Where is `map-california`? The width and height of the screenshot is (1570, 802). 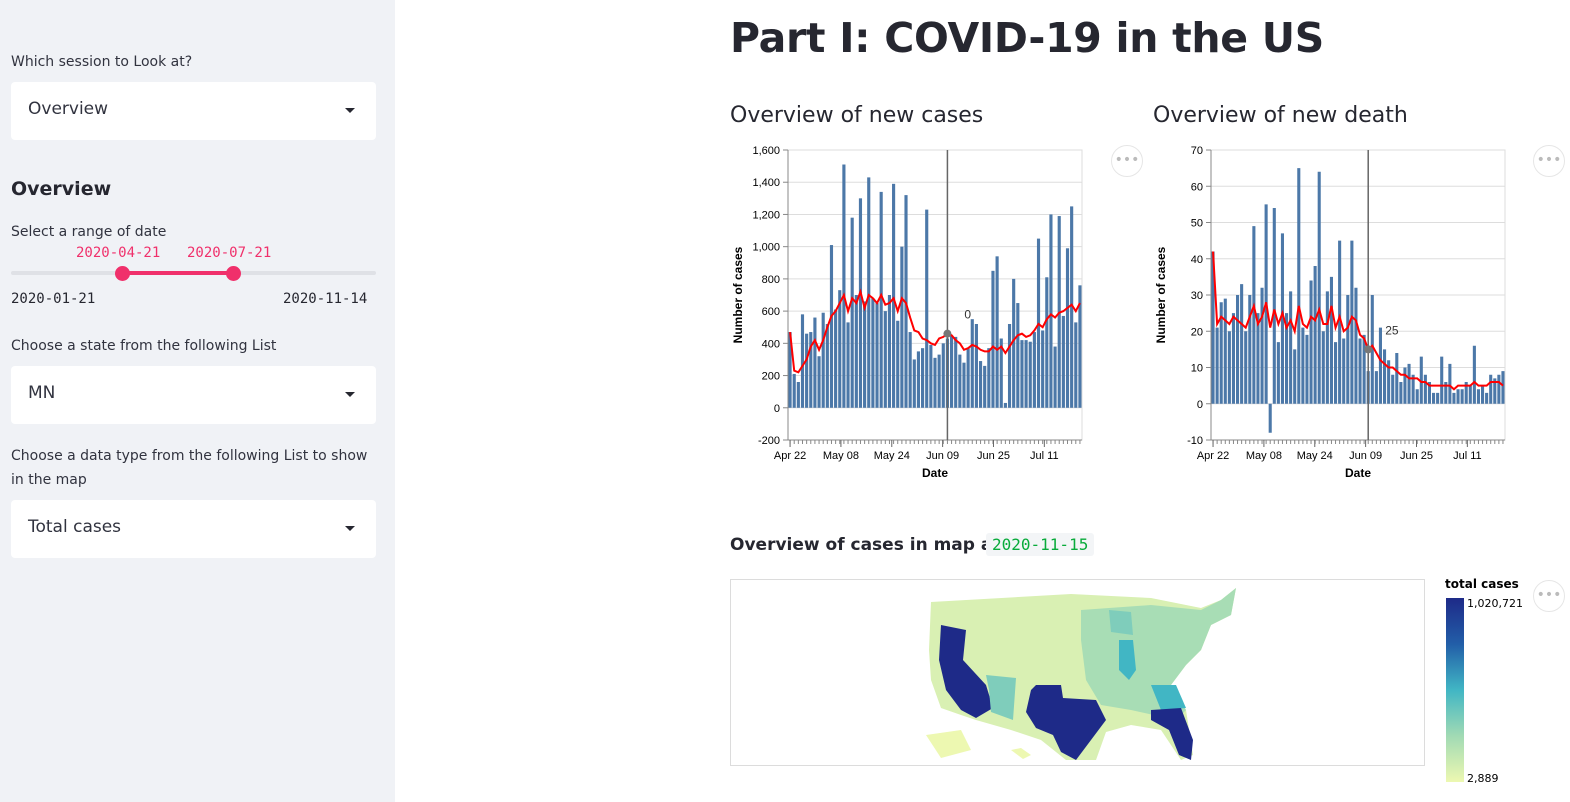 map-california is located at coordinates (966, 671).